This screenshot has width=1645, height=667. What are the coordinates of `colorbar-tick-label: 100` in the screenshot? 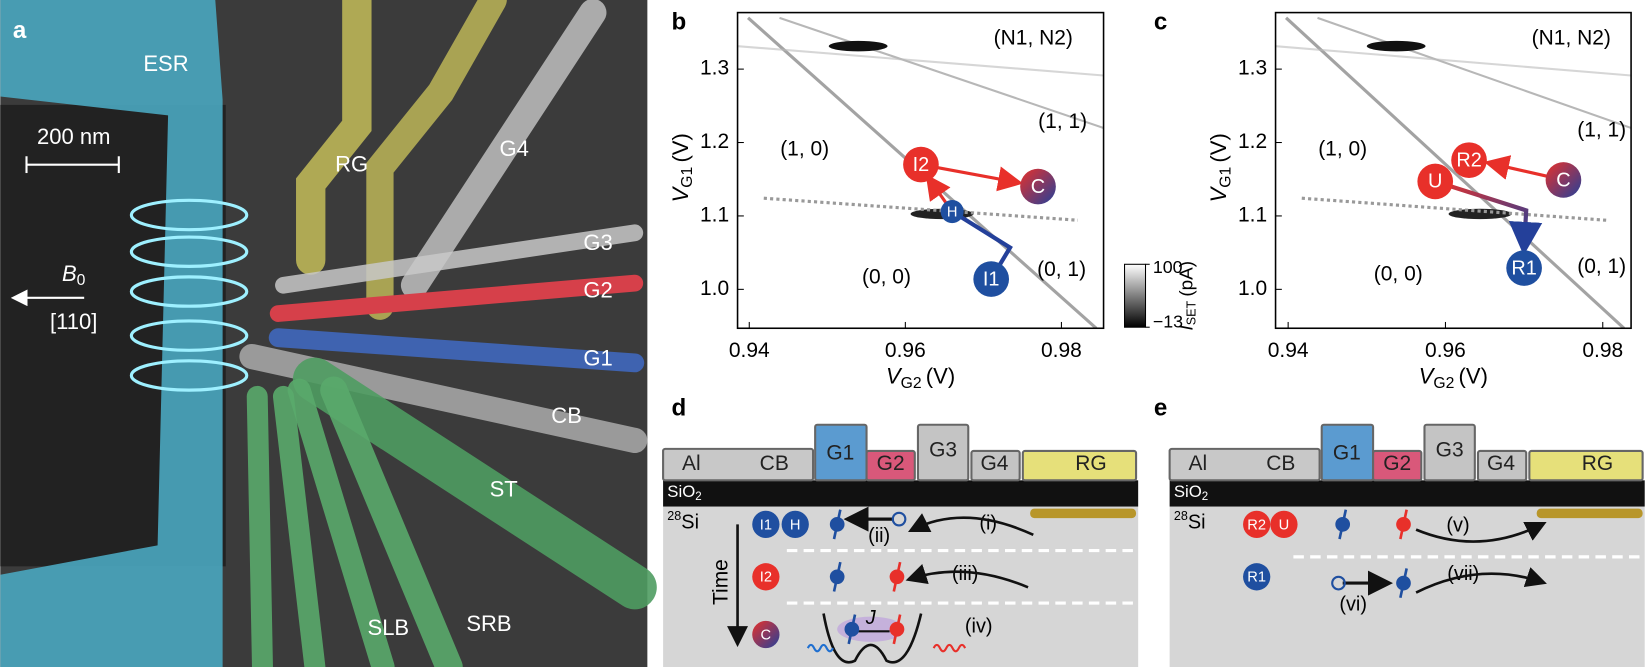 It's located at (1168, 267).